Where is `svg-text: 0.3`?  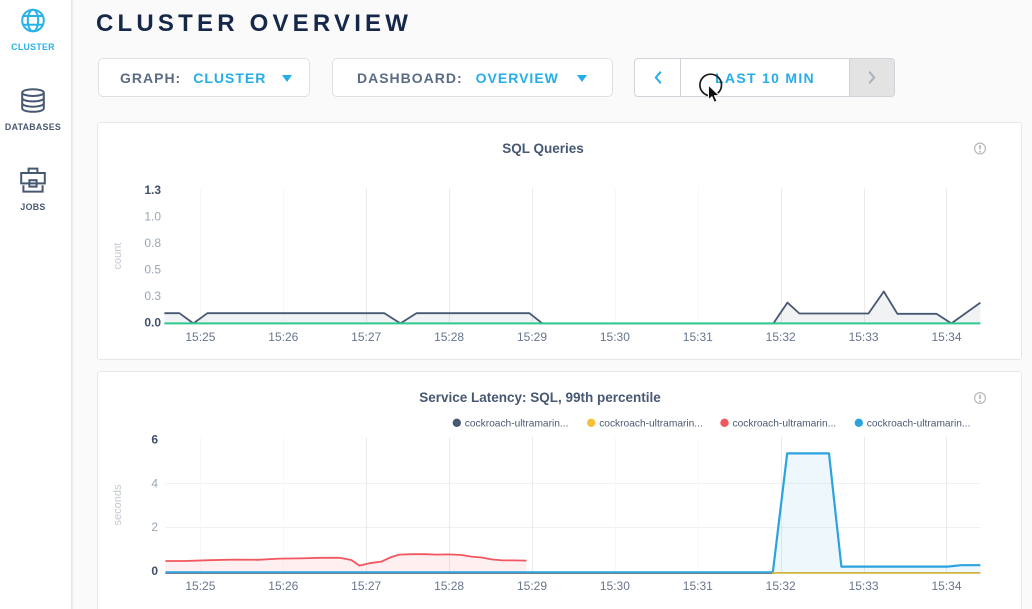
svg-text: 0.3 is located at coordinates (152, 296).